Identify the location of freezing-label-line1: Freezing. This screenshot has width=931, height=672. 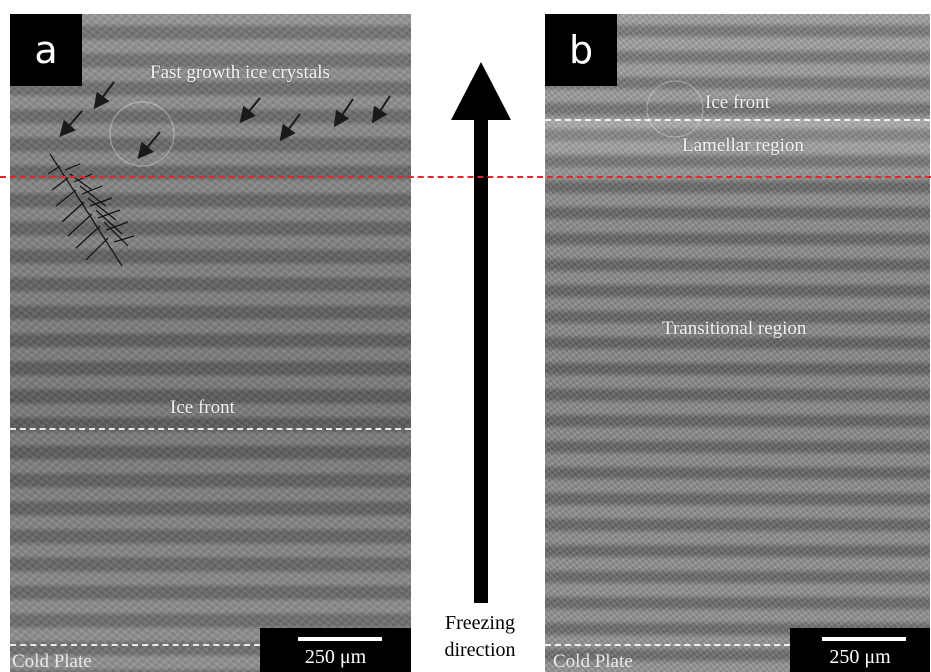
(480, 623).